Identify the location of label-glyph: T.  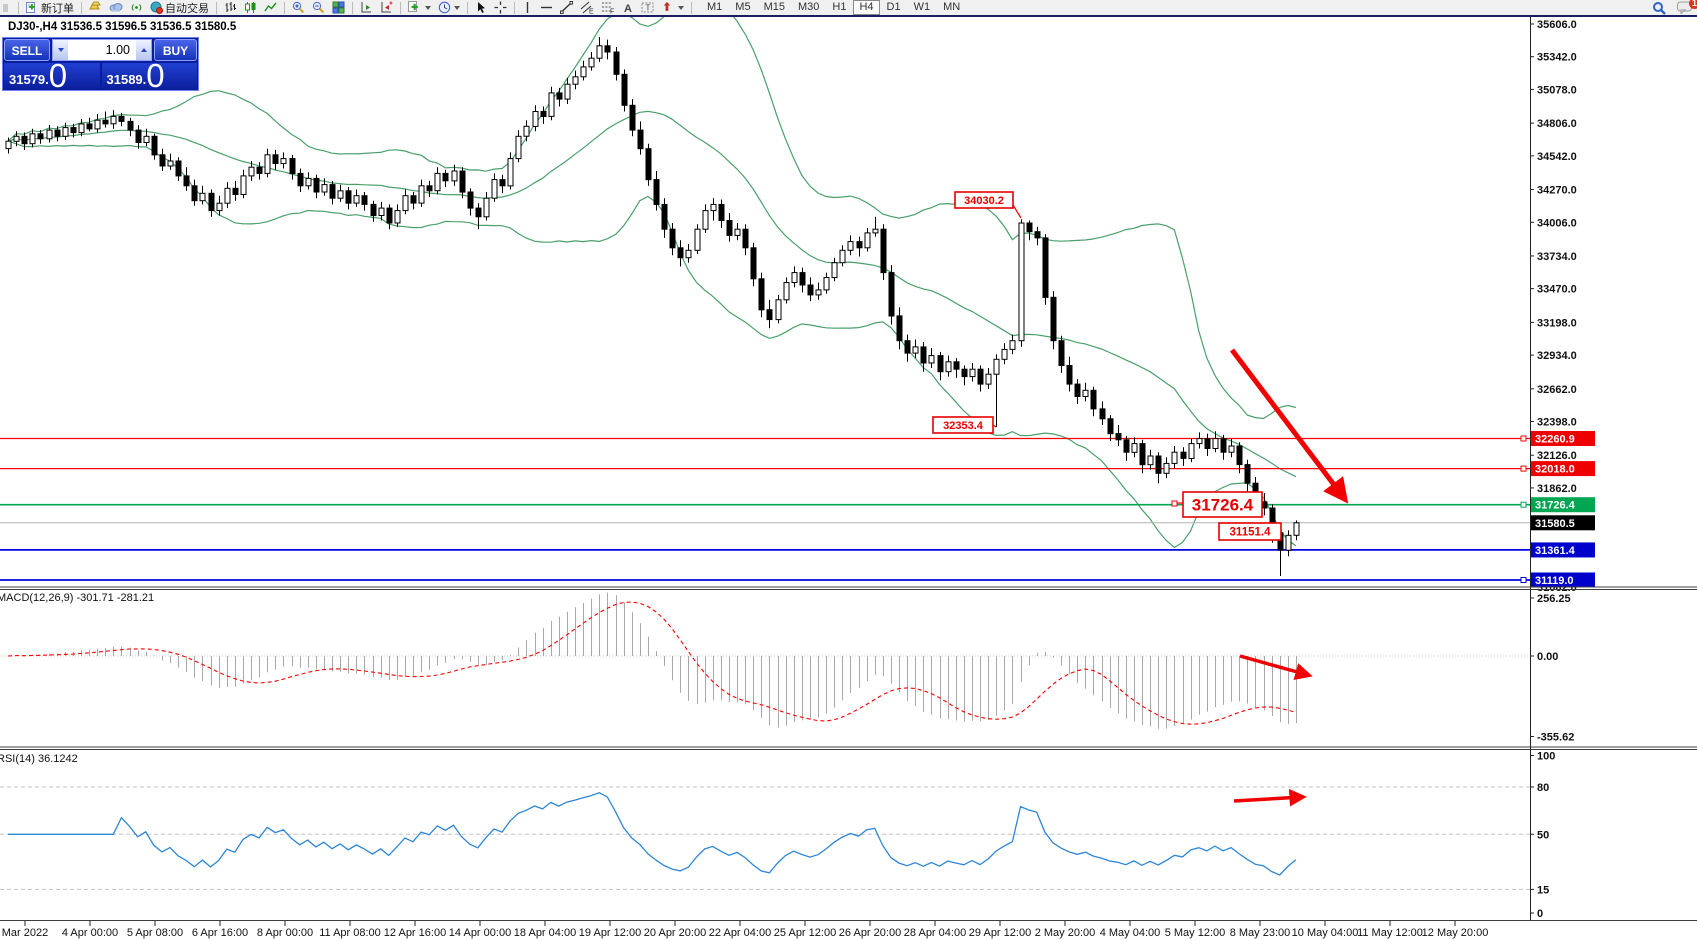
(648, 8).